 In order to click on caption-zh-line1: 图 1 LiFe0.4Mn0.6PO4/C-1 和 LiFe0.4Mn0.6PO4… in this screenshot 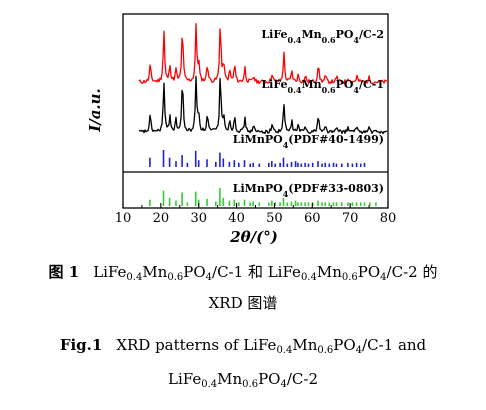, I will do `click(243, 272)`.